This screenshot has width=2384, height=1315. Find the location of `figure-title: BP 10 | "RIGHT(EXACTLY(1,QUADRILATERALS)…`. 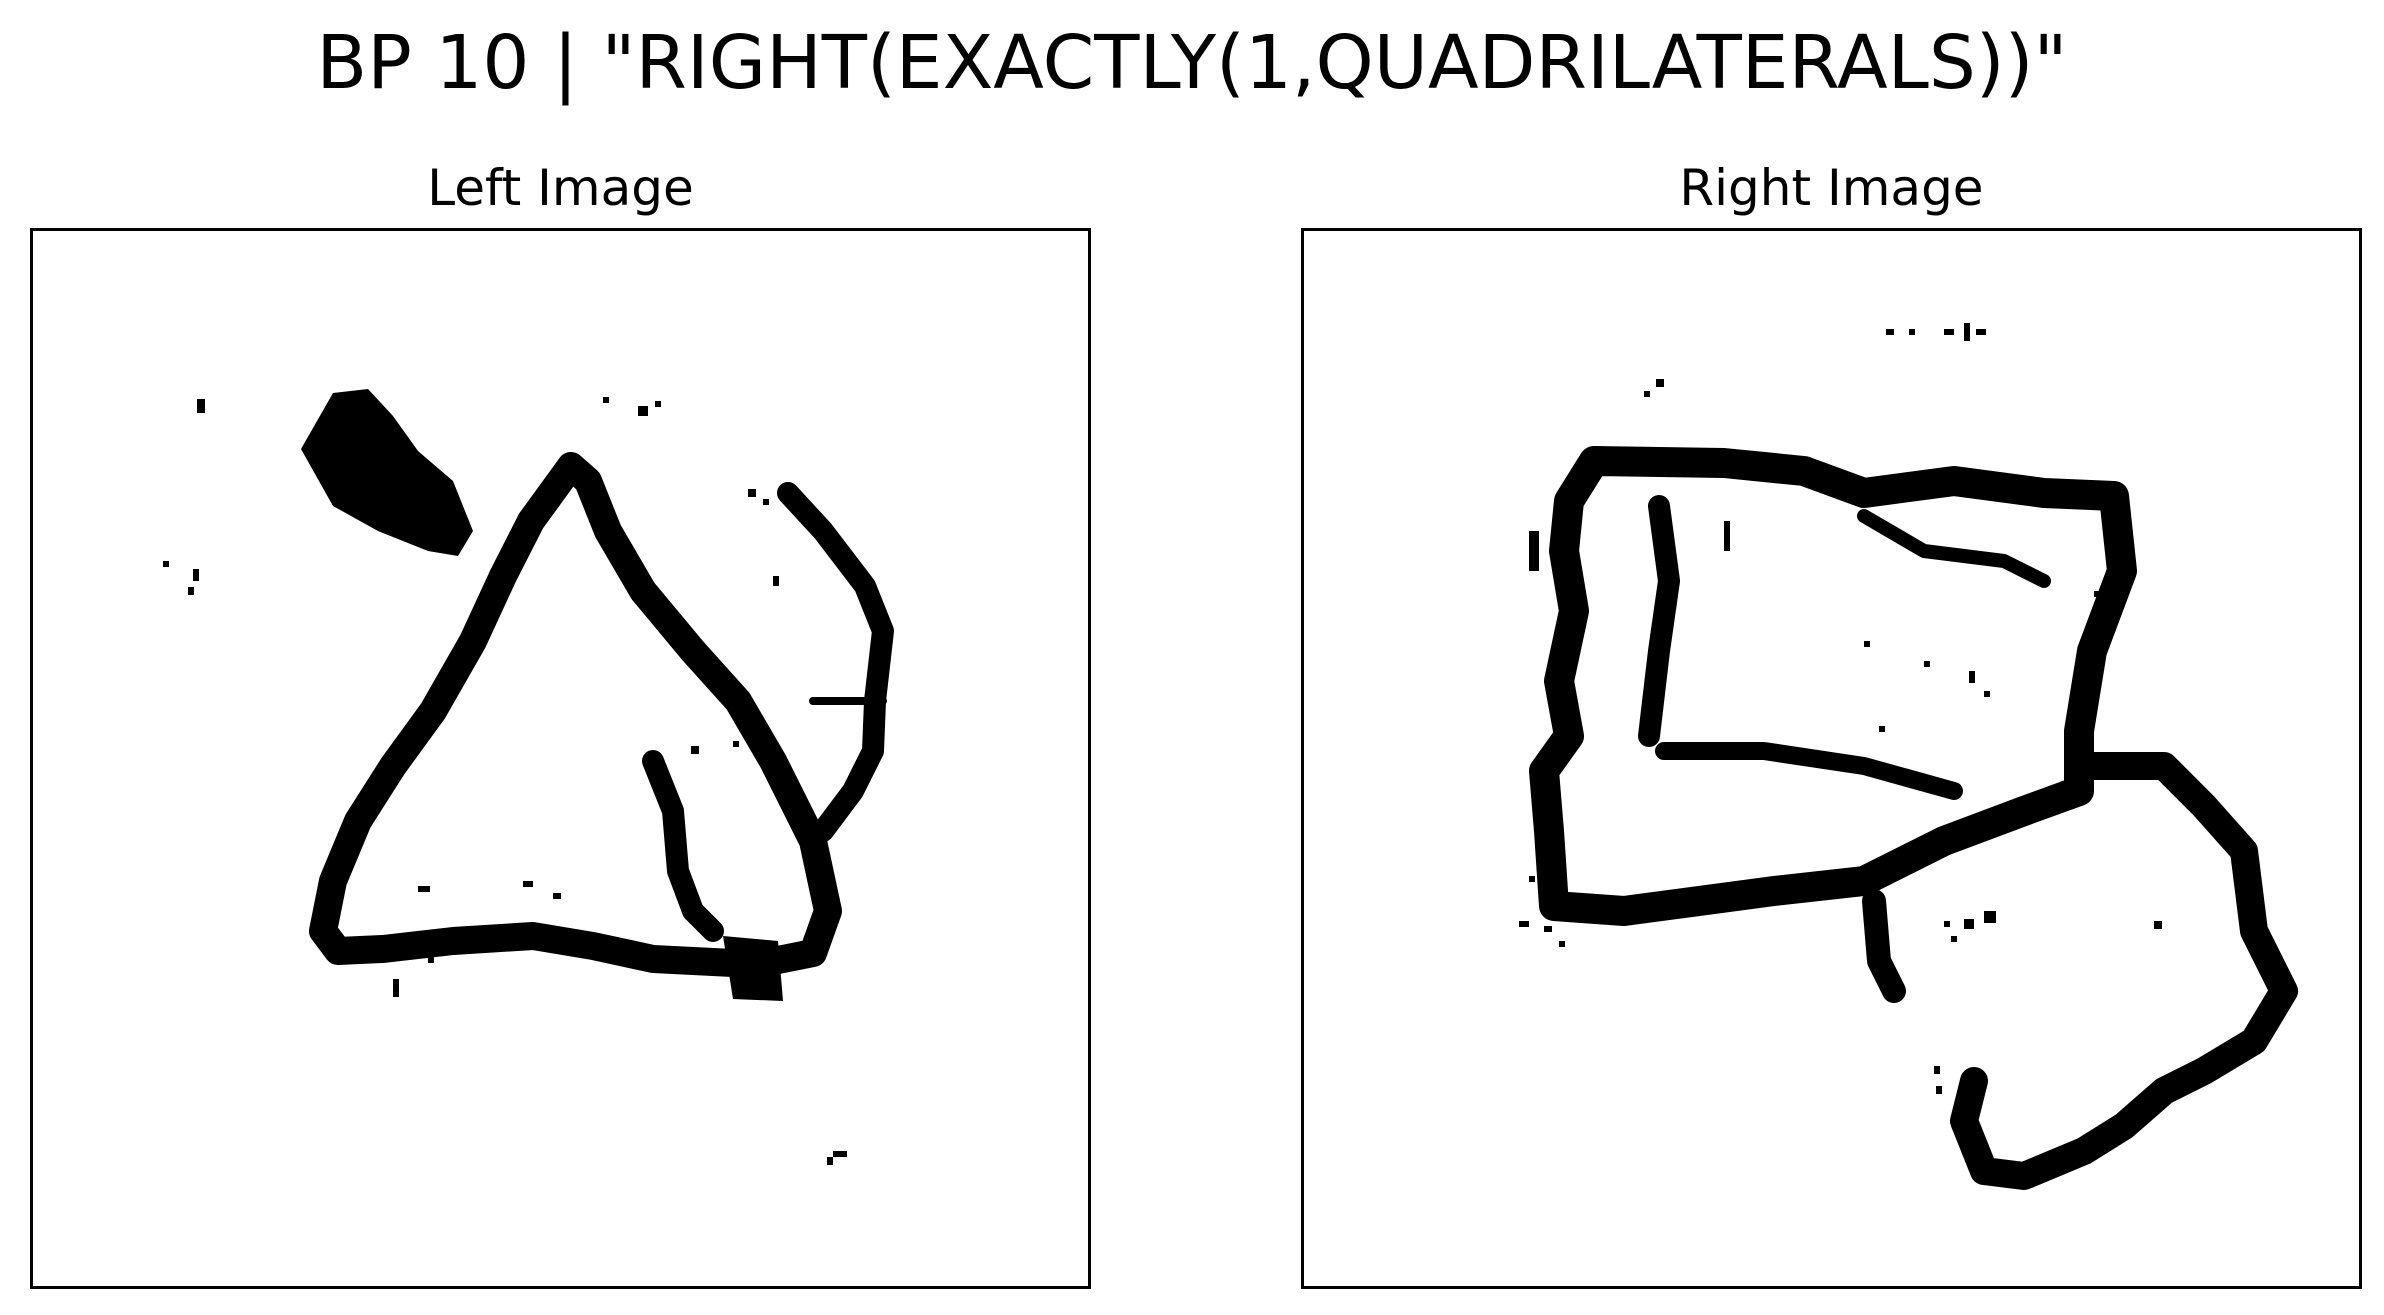

figure-title: BP 10 | "RIGHT(EXACTLY(1,QUADRILATERALS)… is located at coordinates (1192, 63).